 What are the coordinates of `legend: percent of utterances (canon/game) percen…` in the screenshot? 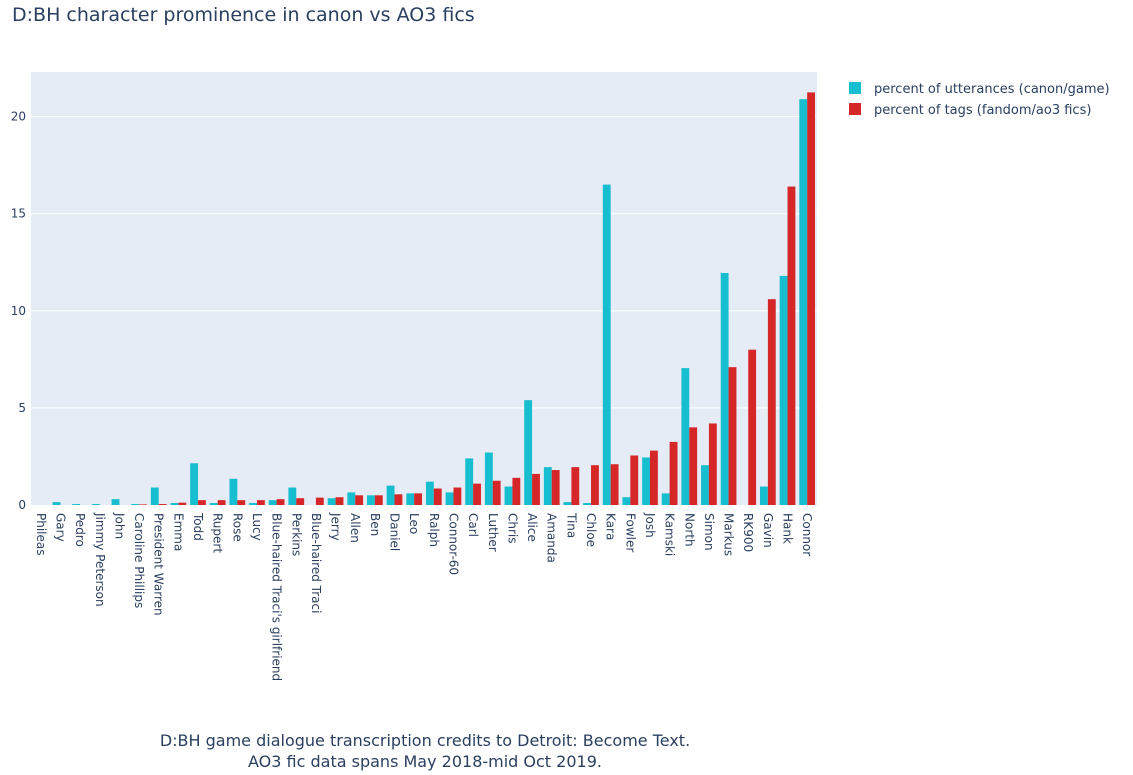 It's located at (979, 100).